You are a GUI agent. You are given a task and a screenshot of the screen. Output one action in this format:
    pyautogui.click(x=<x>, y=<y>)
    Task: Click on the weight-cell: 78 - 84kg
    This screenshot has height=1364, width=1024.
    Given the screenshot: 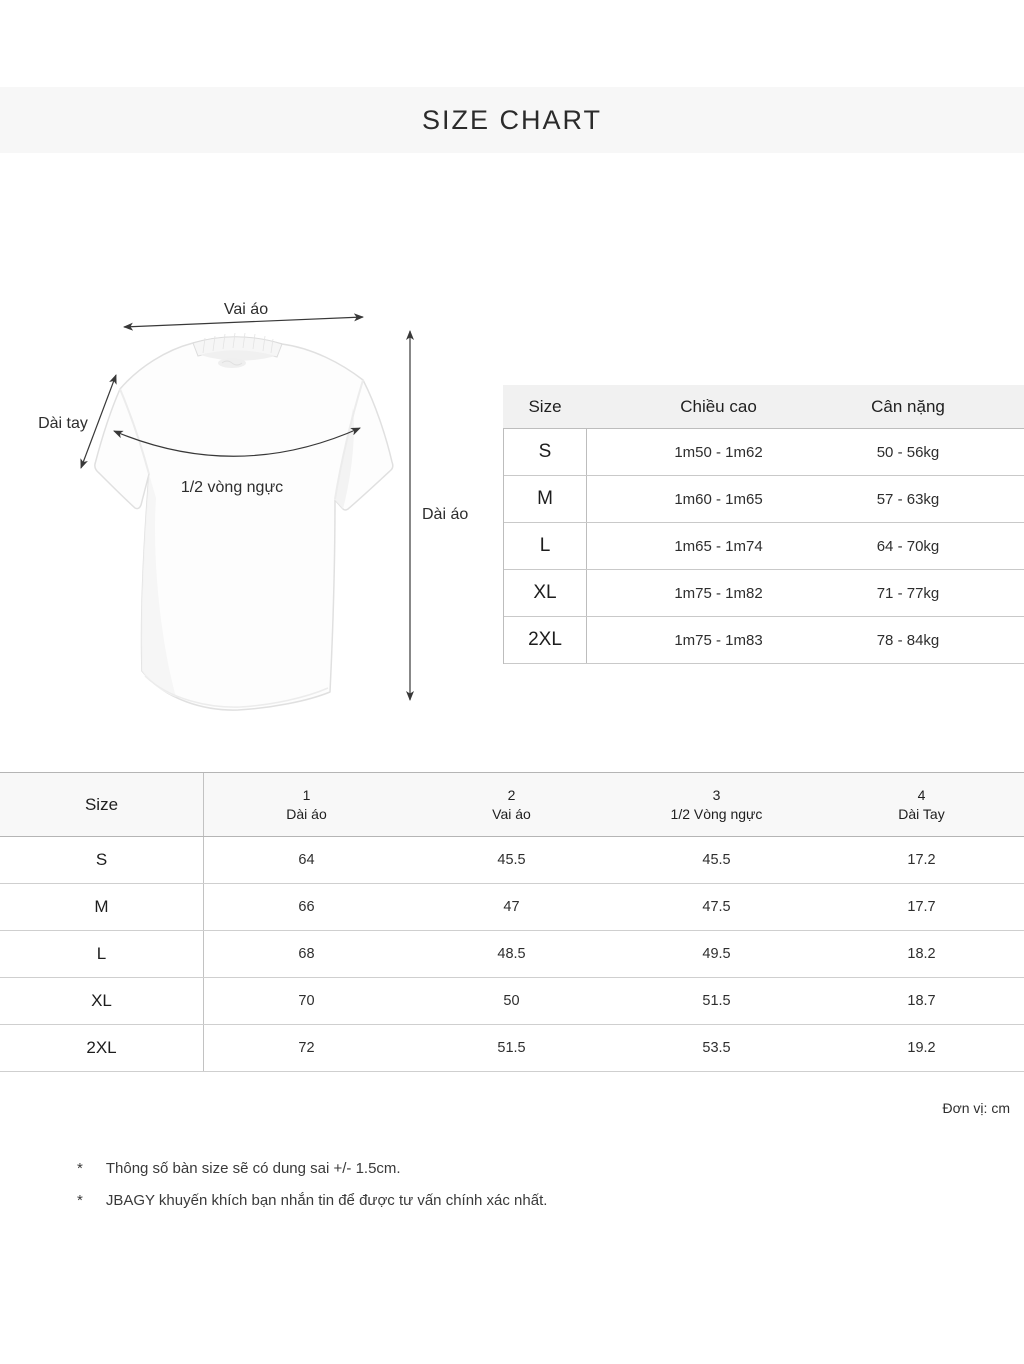 What is the action you would take?
    pyautogui.click(x=908, y=640)
    